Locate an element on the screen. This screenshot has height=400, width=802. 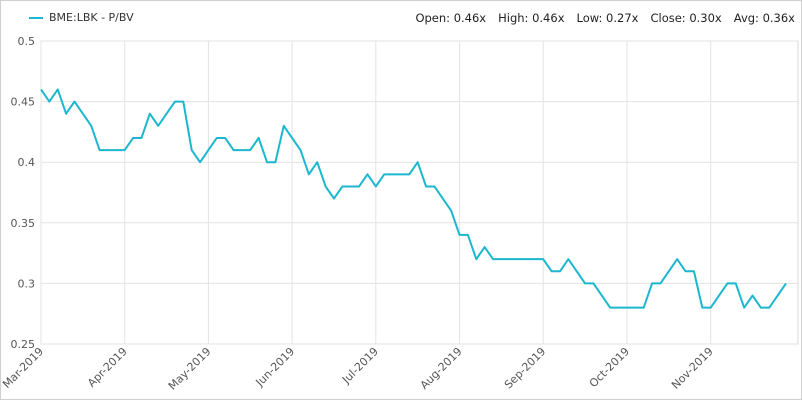
legend-label: BME:LBK - P/BV is located at coordinates (91, 17).